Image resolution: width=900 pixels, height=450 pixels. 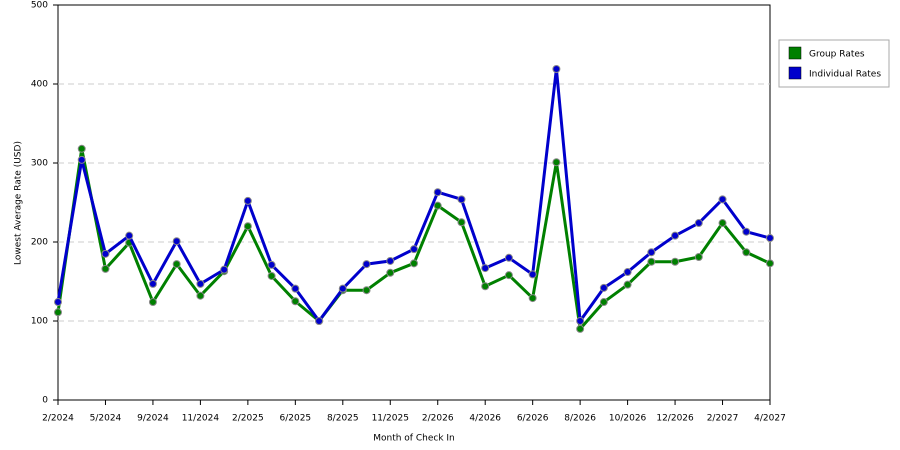 What do you see at coordinates (770, 419) in the screenshot?
I see `x-tick-label: 4/2027` at bounding box center [770, 419].